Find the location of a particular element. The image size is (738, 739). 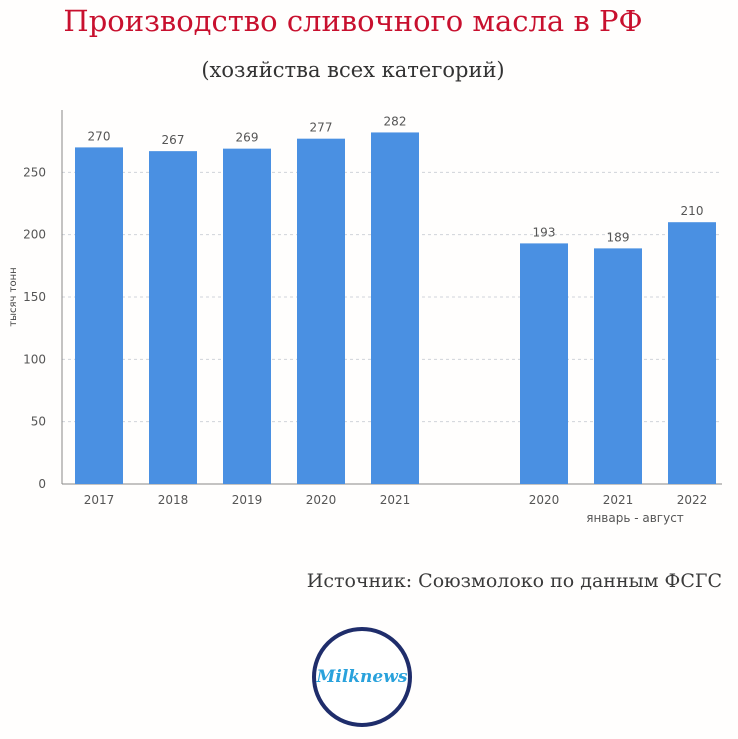

x-tick-label: 2019 is located at coordinates (247, 500).